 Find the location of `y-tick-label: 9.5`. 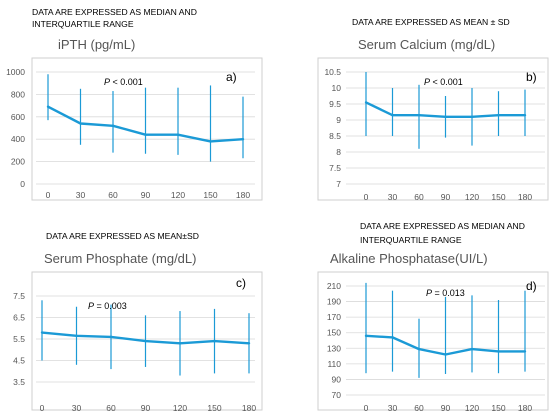

y-tick-label: 9.5 is located at coordinates (335, 104).